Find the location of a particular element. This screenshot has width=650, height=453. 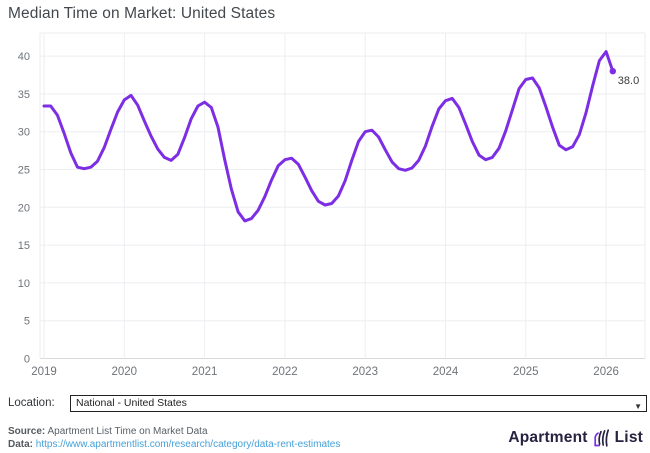

chart-title: Median Time on Market: United States is located at coordinates (142, 13).